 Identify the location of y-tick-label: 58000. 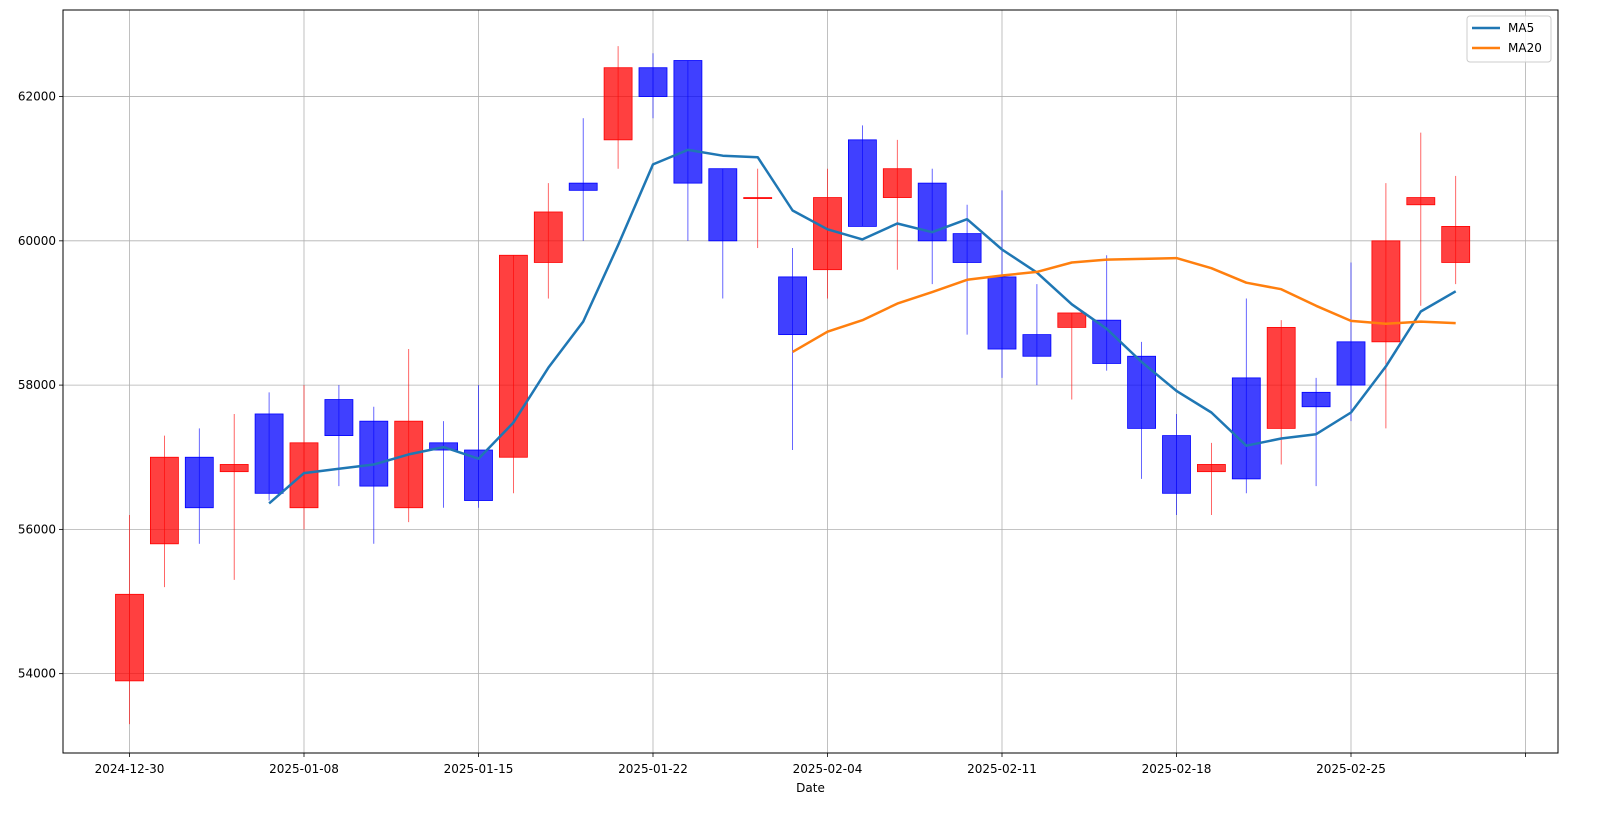
(37, 385).